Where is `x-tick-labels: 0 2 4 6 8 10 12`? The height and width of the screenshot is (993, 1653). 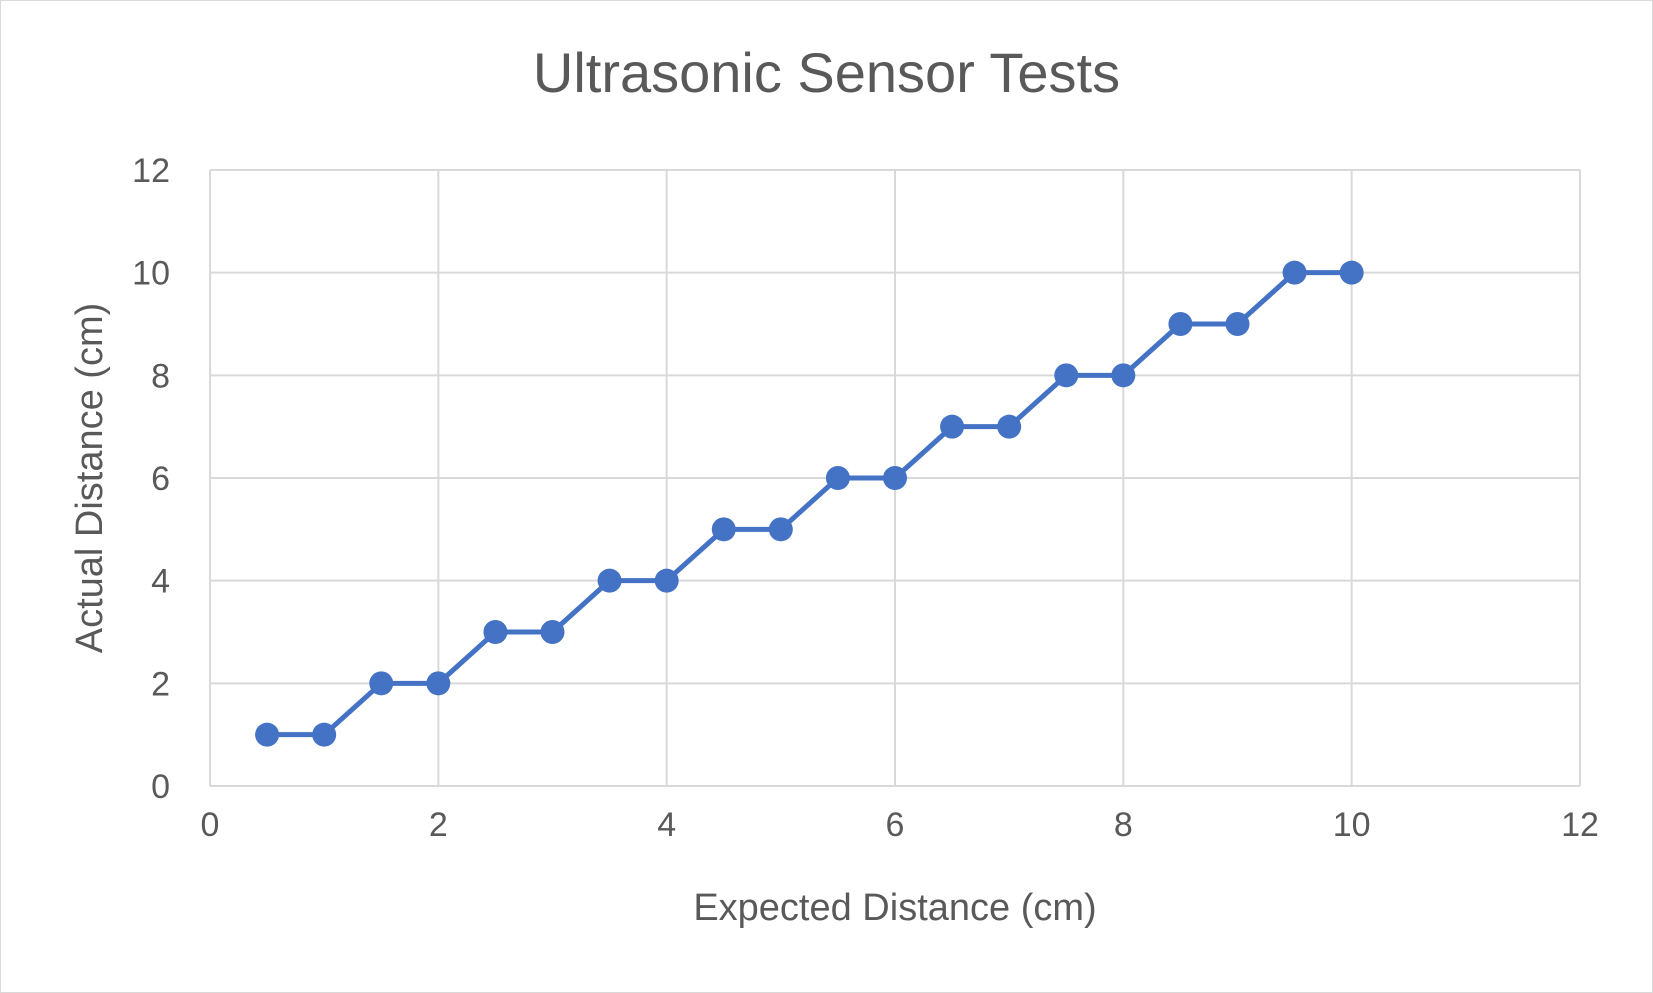
x-tick-labels: 0 2 4 6 8 10 12 is located at coordinates (900, 825).